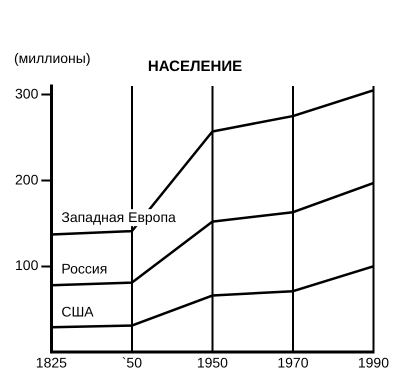  Describe the element at coordinates (52, 58) in the screenshot. I see `y-axis-title: (миллионы)` at that location.